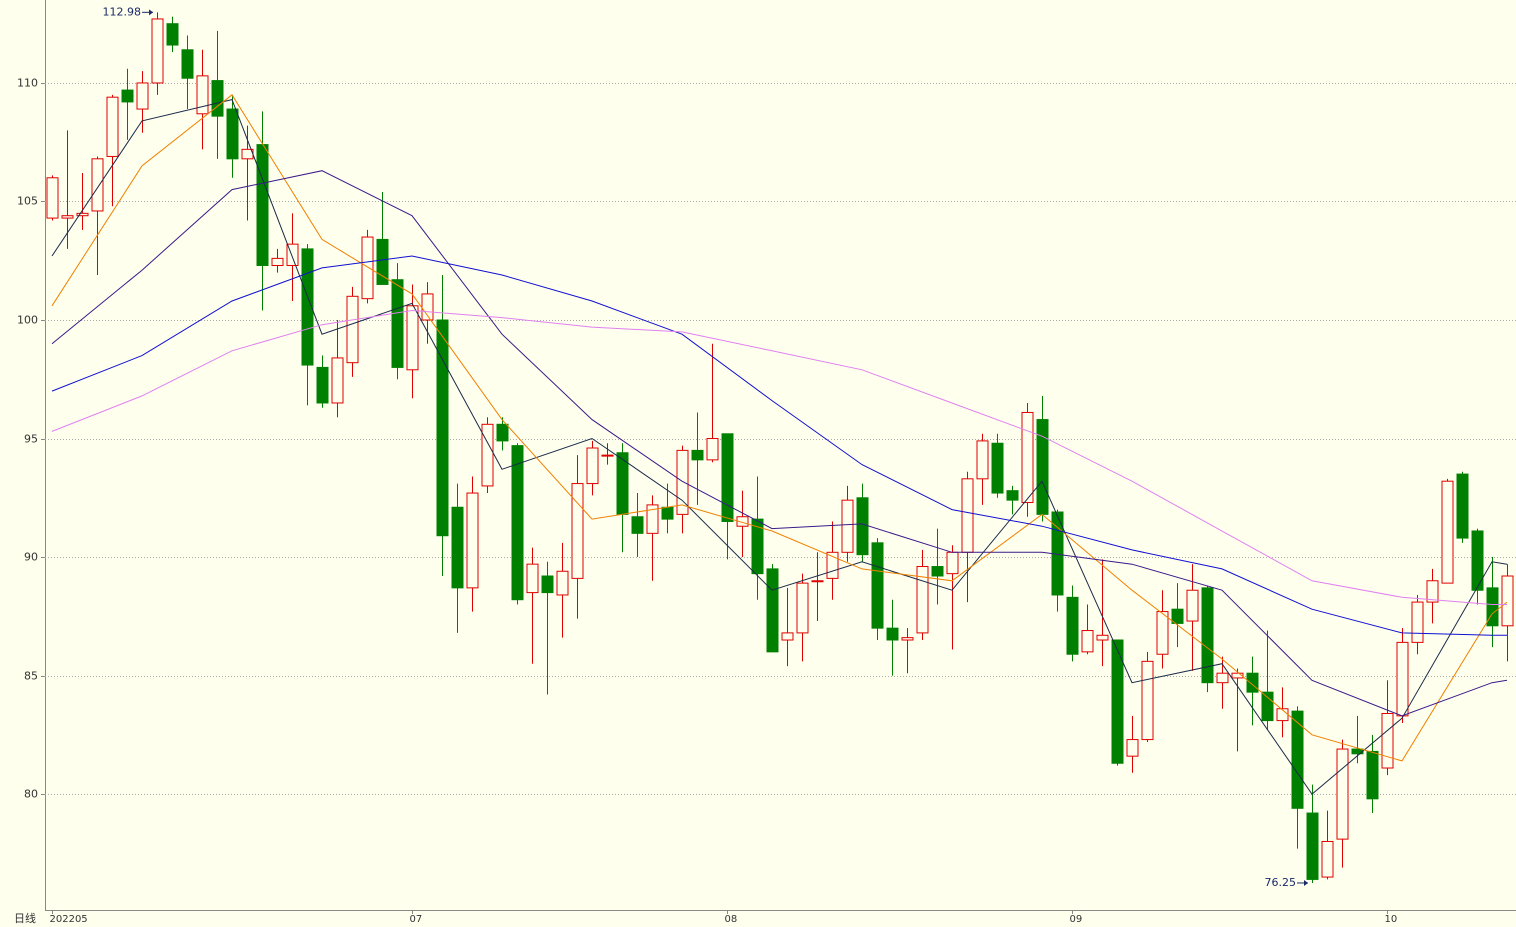 The width and height of the screenshot is (1516, 927). What do you see at coordinates (69, 919) in the screenshot?
I see `x-tick-label: 202205` at bounding box center [69, 919].